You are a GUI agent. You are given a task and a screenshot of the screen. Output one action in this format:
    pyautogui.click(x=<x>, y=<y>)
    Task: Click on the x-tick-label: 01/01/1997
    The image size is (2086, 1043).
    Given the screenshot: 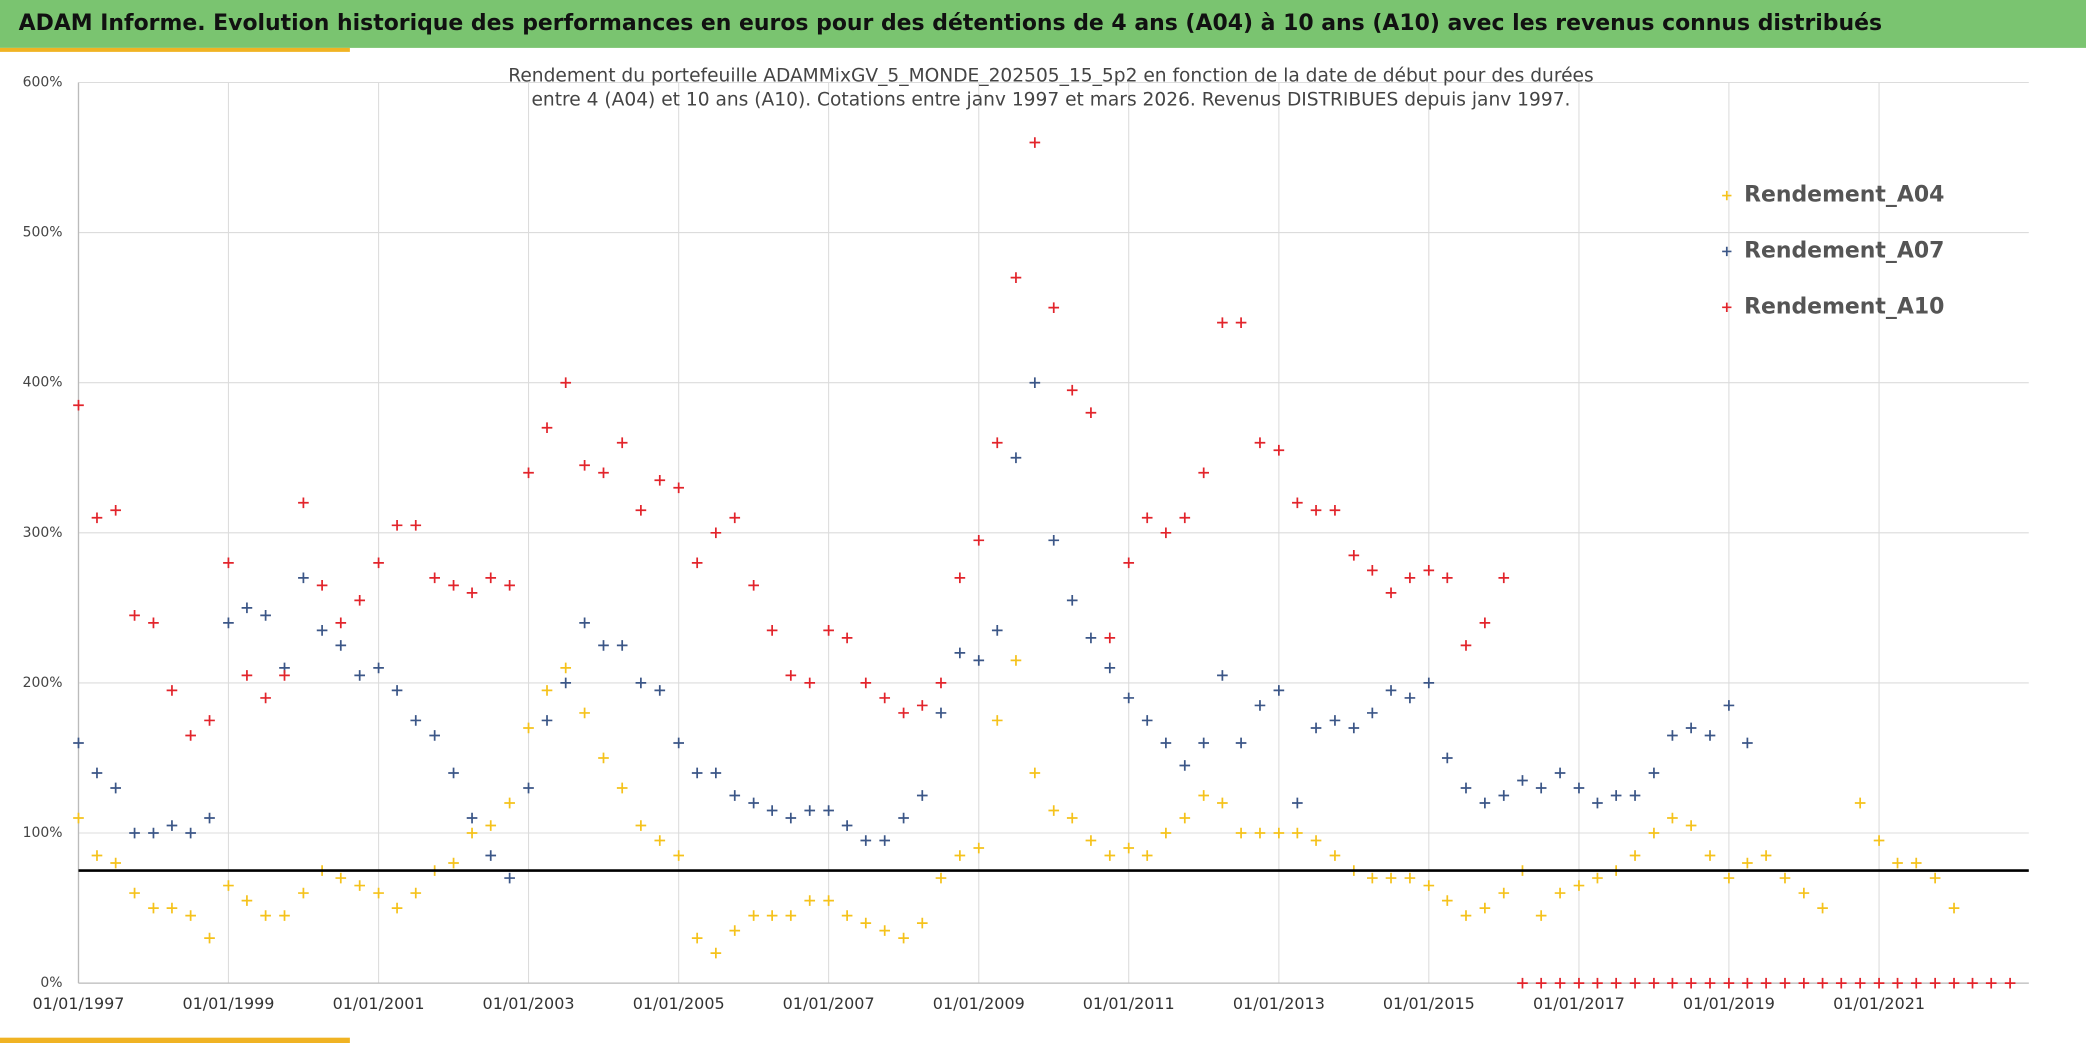 What is the action you would take?
    pyautogui.click(x=79, y=1003)
    